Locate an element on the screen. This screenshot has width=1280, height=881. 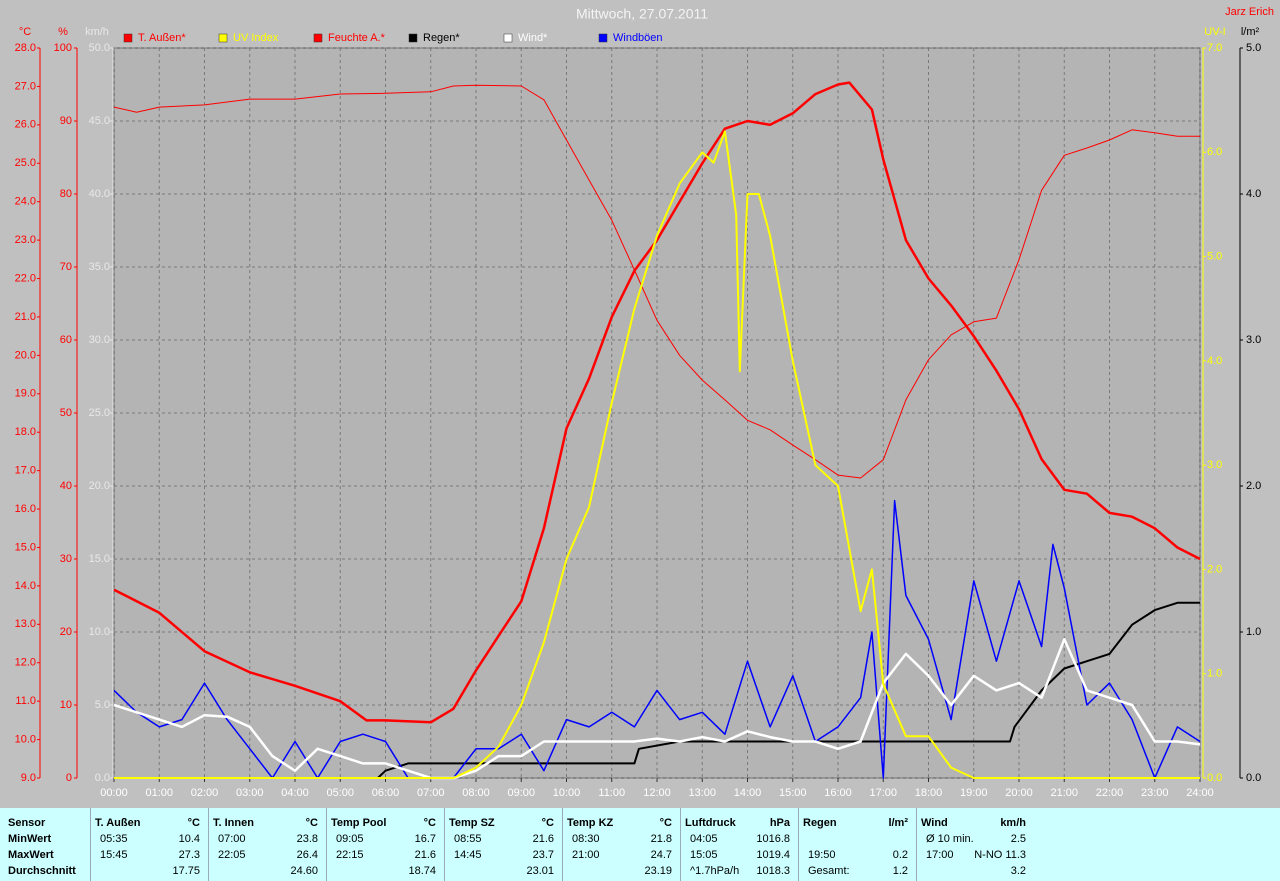
y-tick-label: 70 is located at coordinates (66, 267).